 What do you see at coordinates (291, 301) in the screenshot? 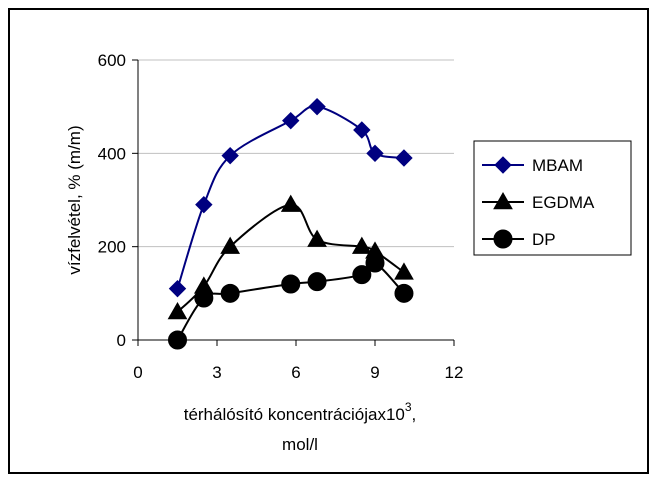
I see `series-dp` at bounding box center [291, 301].